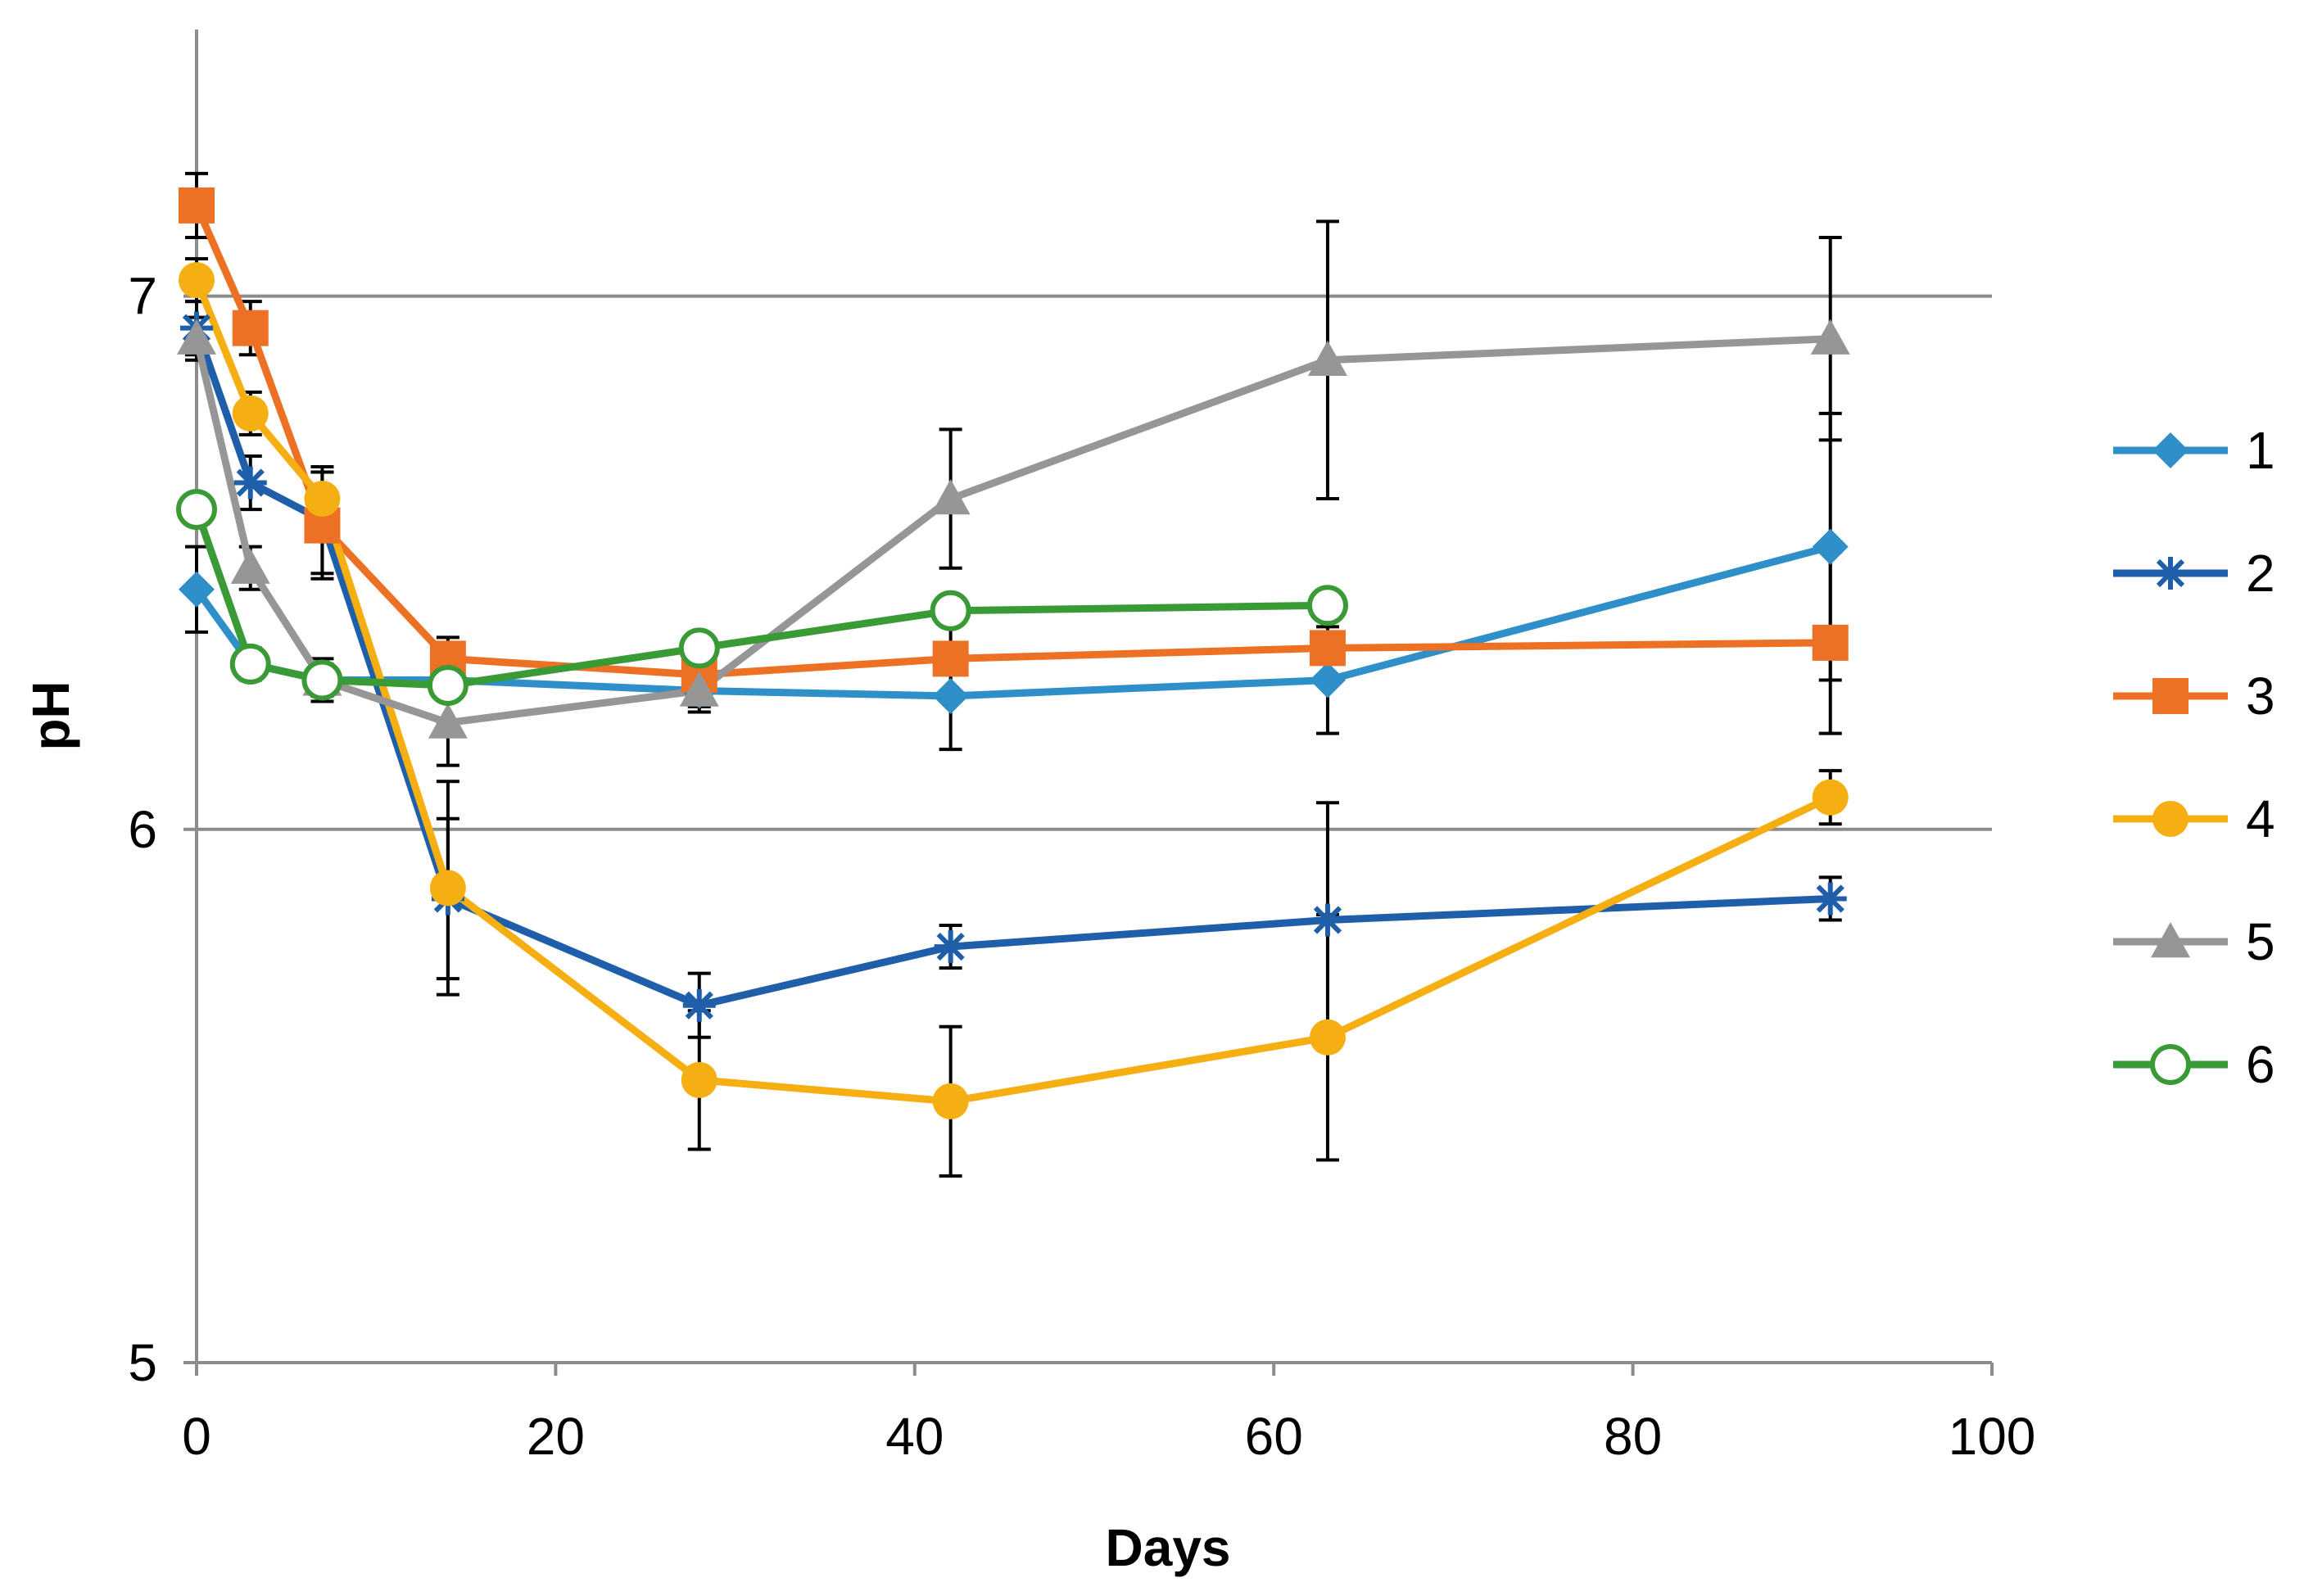 The image size is (2313, 1596). Describe the element at coordinates (143, 829) in the screenshot. I see `y-tick-label: 6` at that location.